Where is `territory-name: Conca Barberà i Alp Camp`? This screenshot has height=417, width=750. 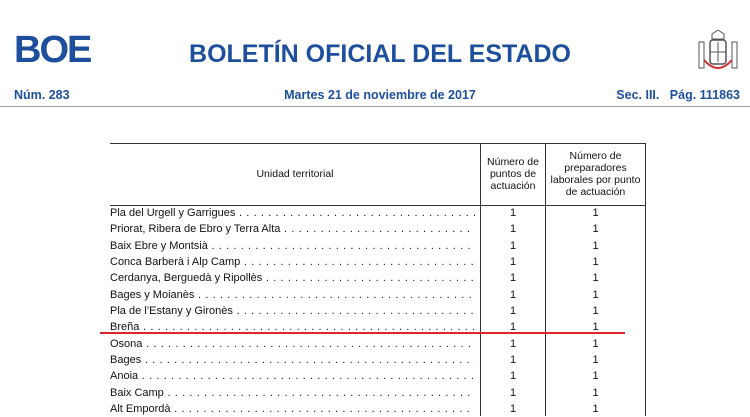 territory-name: Conca Barberà i Alp Camp is located at coordinates (292, 262).